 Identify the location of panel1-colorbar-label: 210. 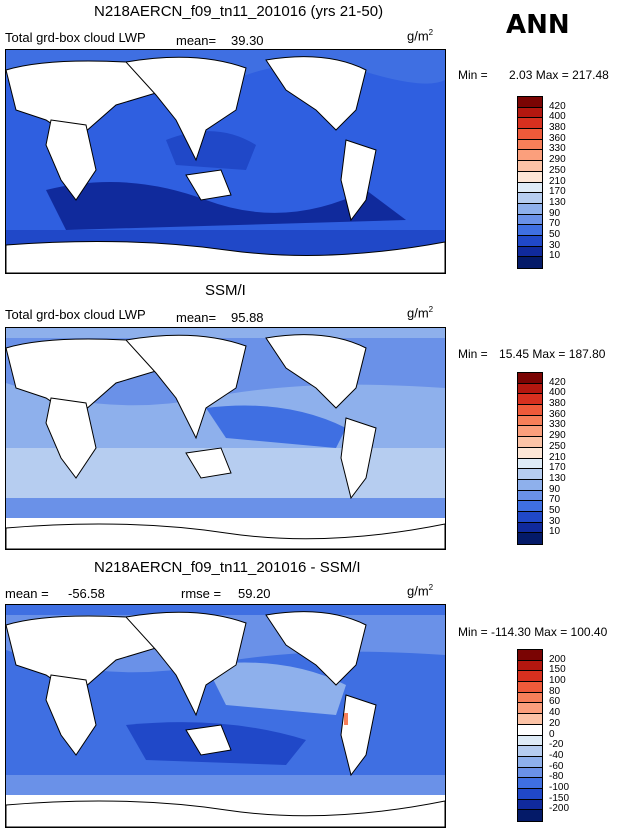
(557, 181).